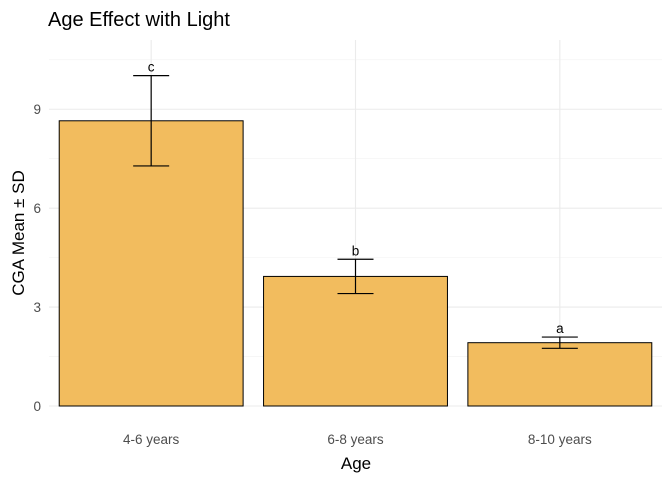 This screenshot has height=480, width=672. Describe the element at coordinates (560, 328) in the screenshot. I see `significance-label: a` at that location.